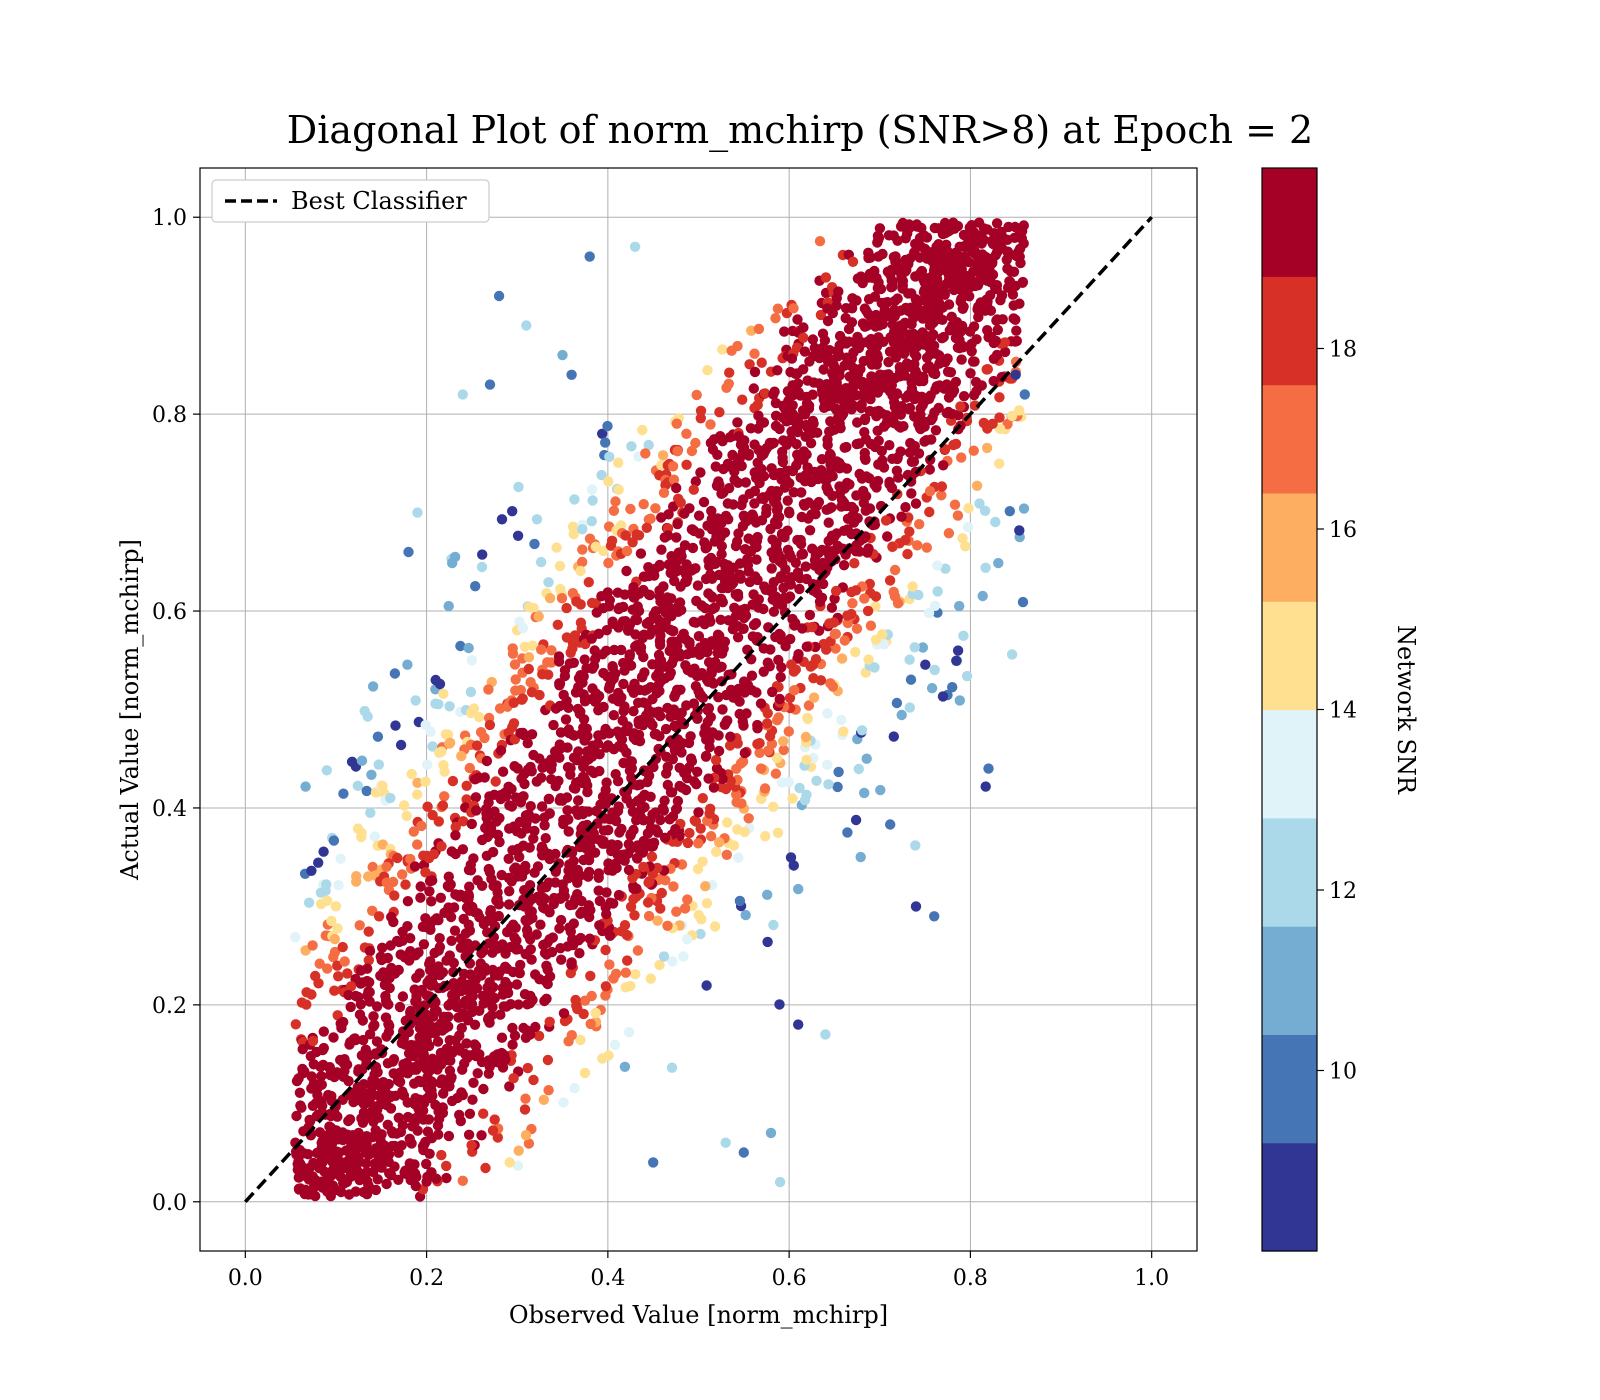  What do you see at coordinates (1343, 530) in the screenshot?
I see `colorbar-tick-label: 16` at bounding box center [1343, 530].